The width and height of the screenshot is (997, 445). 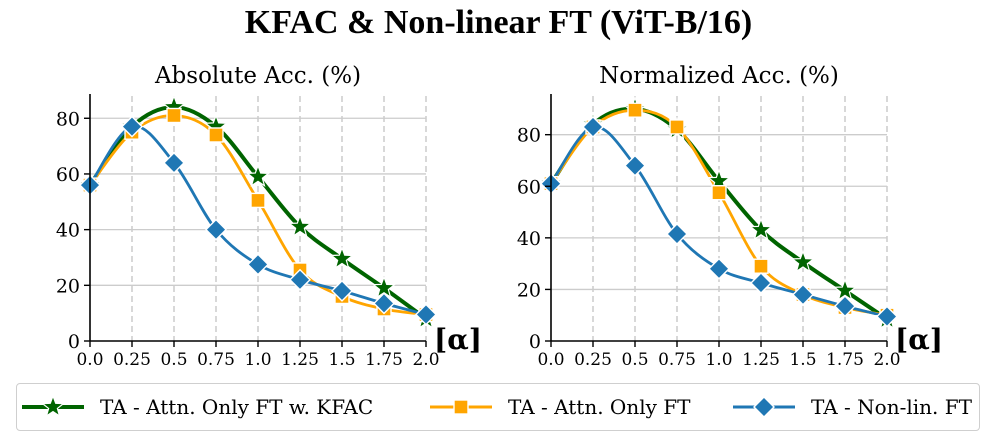 I want to click on figure-title: KFAC & Non-linear FT (ViT-B/16), so click(x=498, y=22).